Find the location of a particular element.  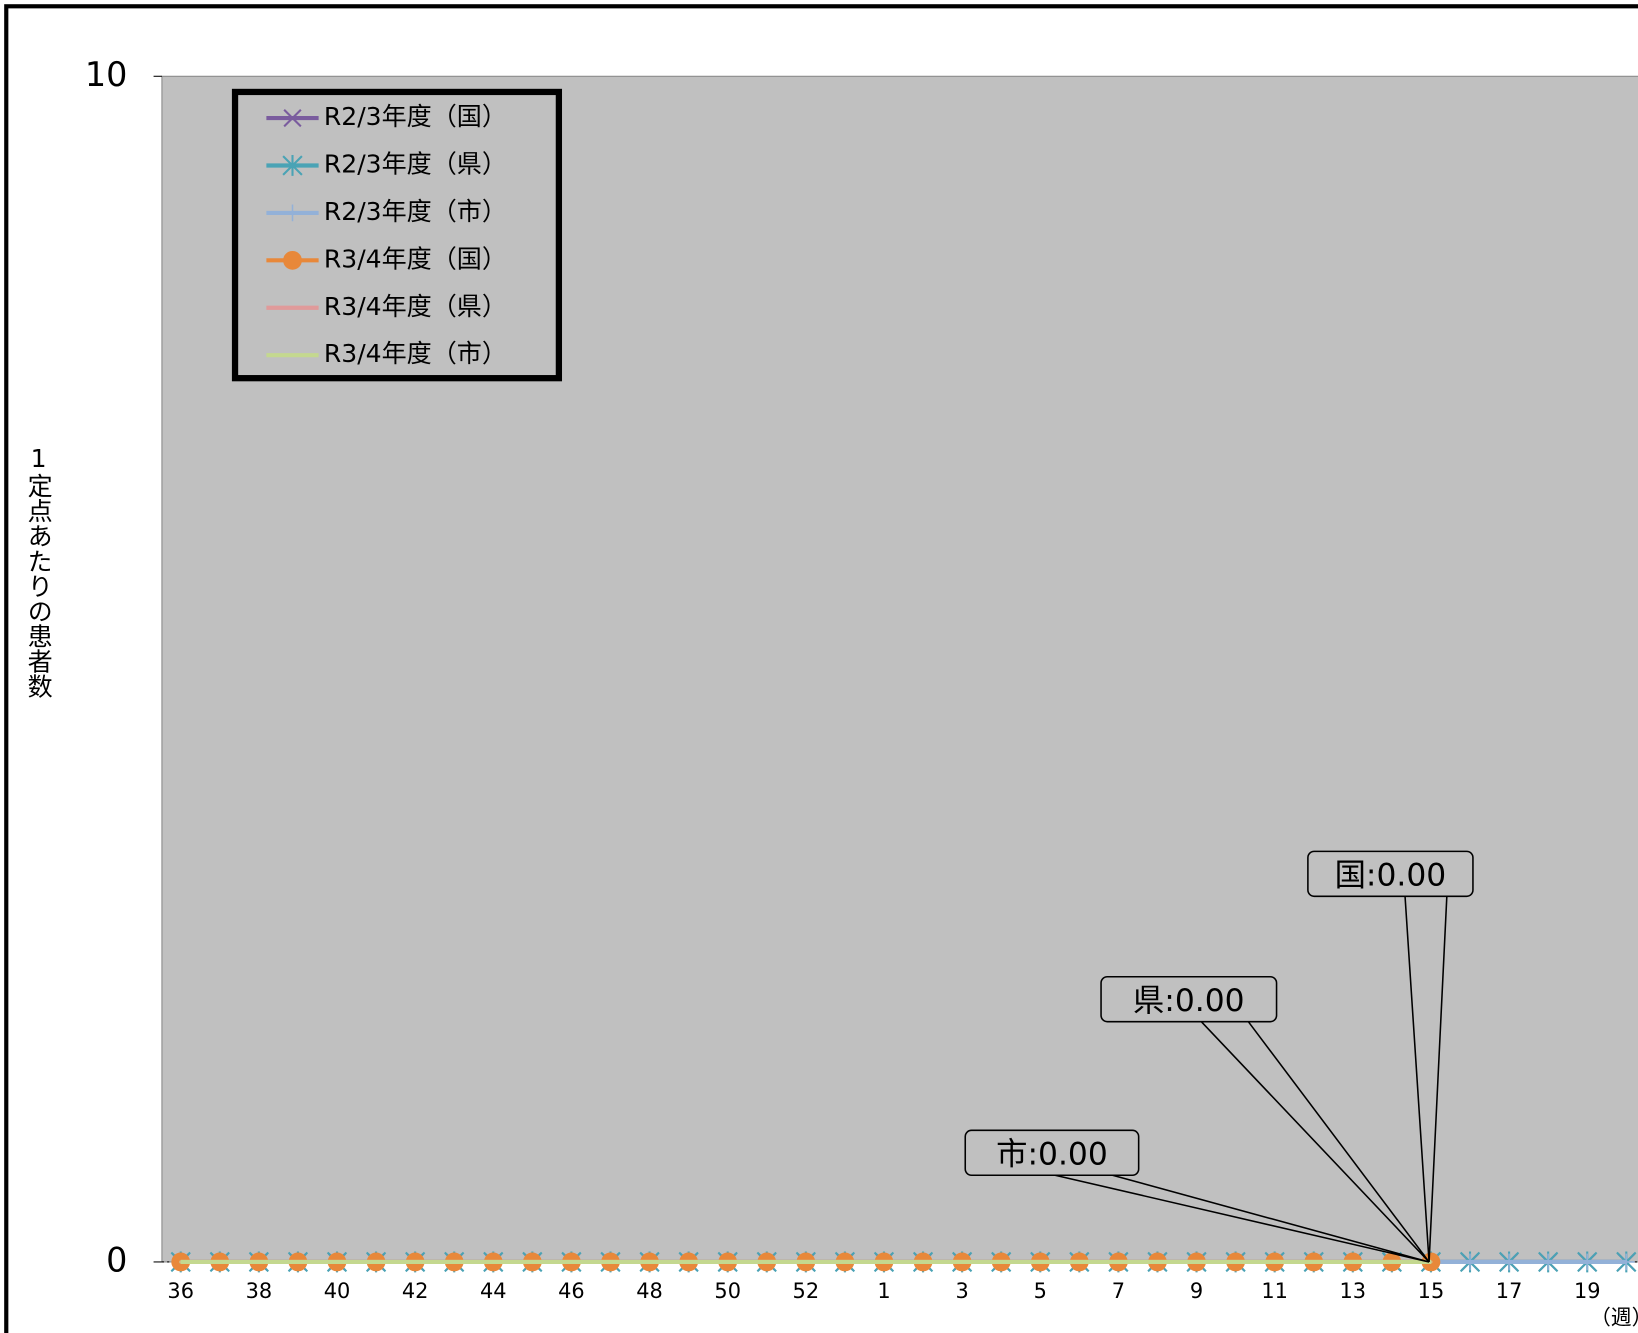

x-tick-label: 38 is located at coordinates (259, 1291).